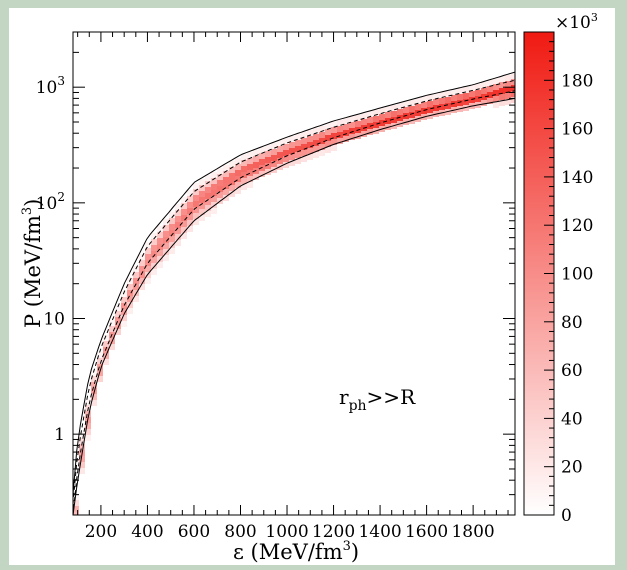 This screenshot has height=570, width=627. What do you see at coordinates (54, 319) in the screenshot?
I see `y-tick-label: 10` at bounding box center [54, 319].